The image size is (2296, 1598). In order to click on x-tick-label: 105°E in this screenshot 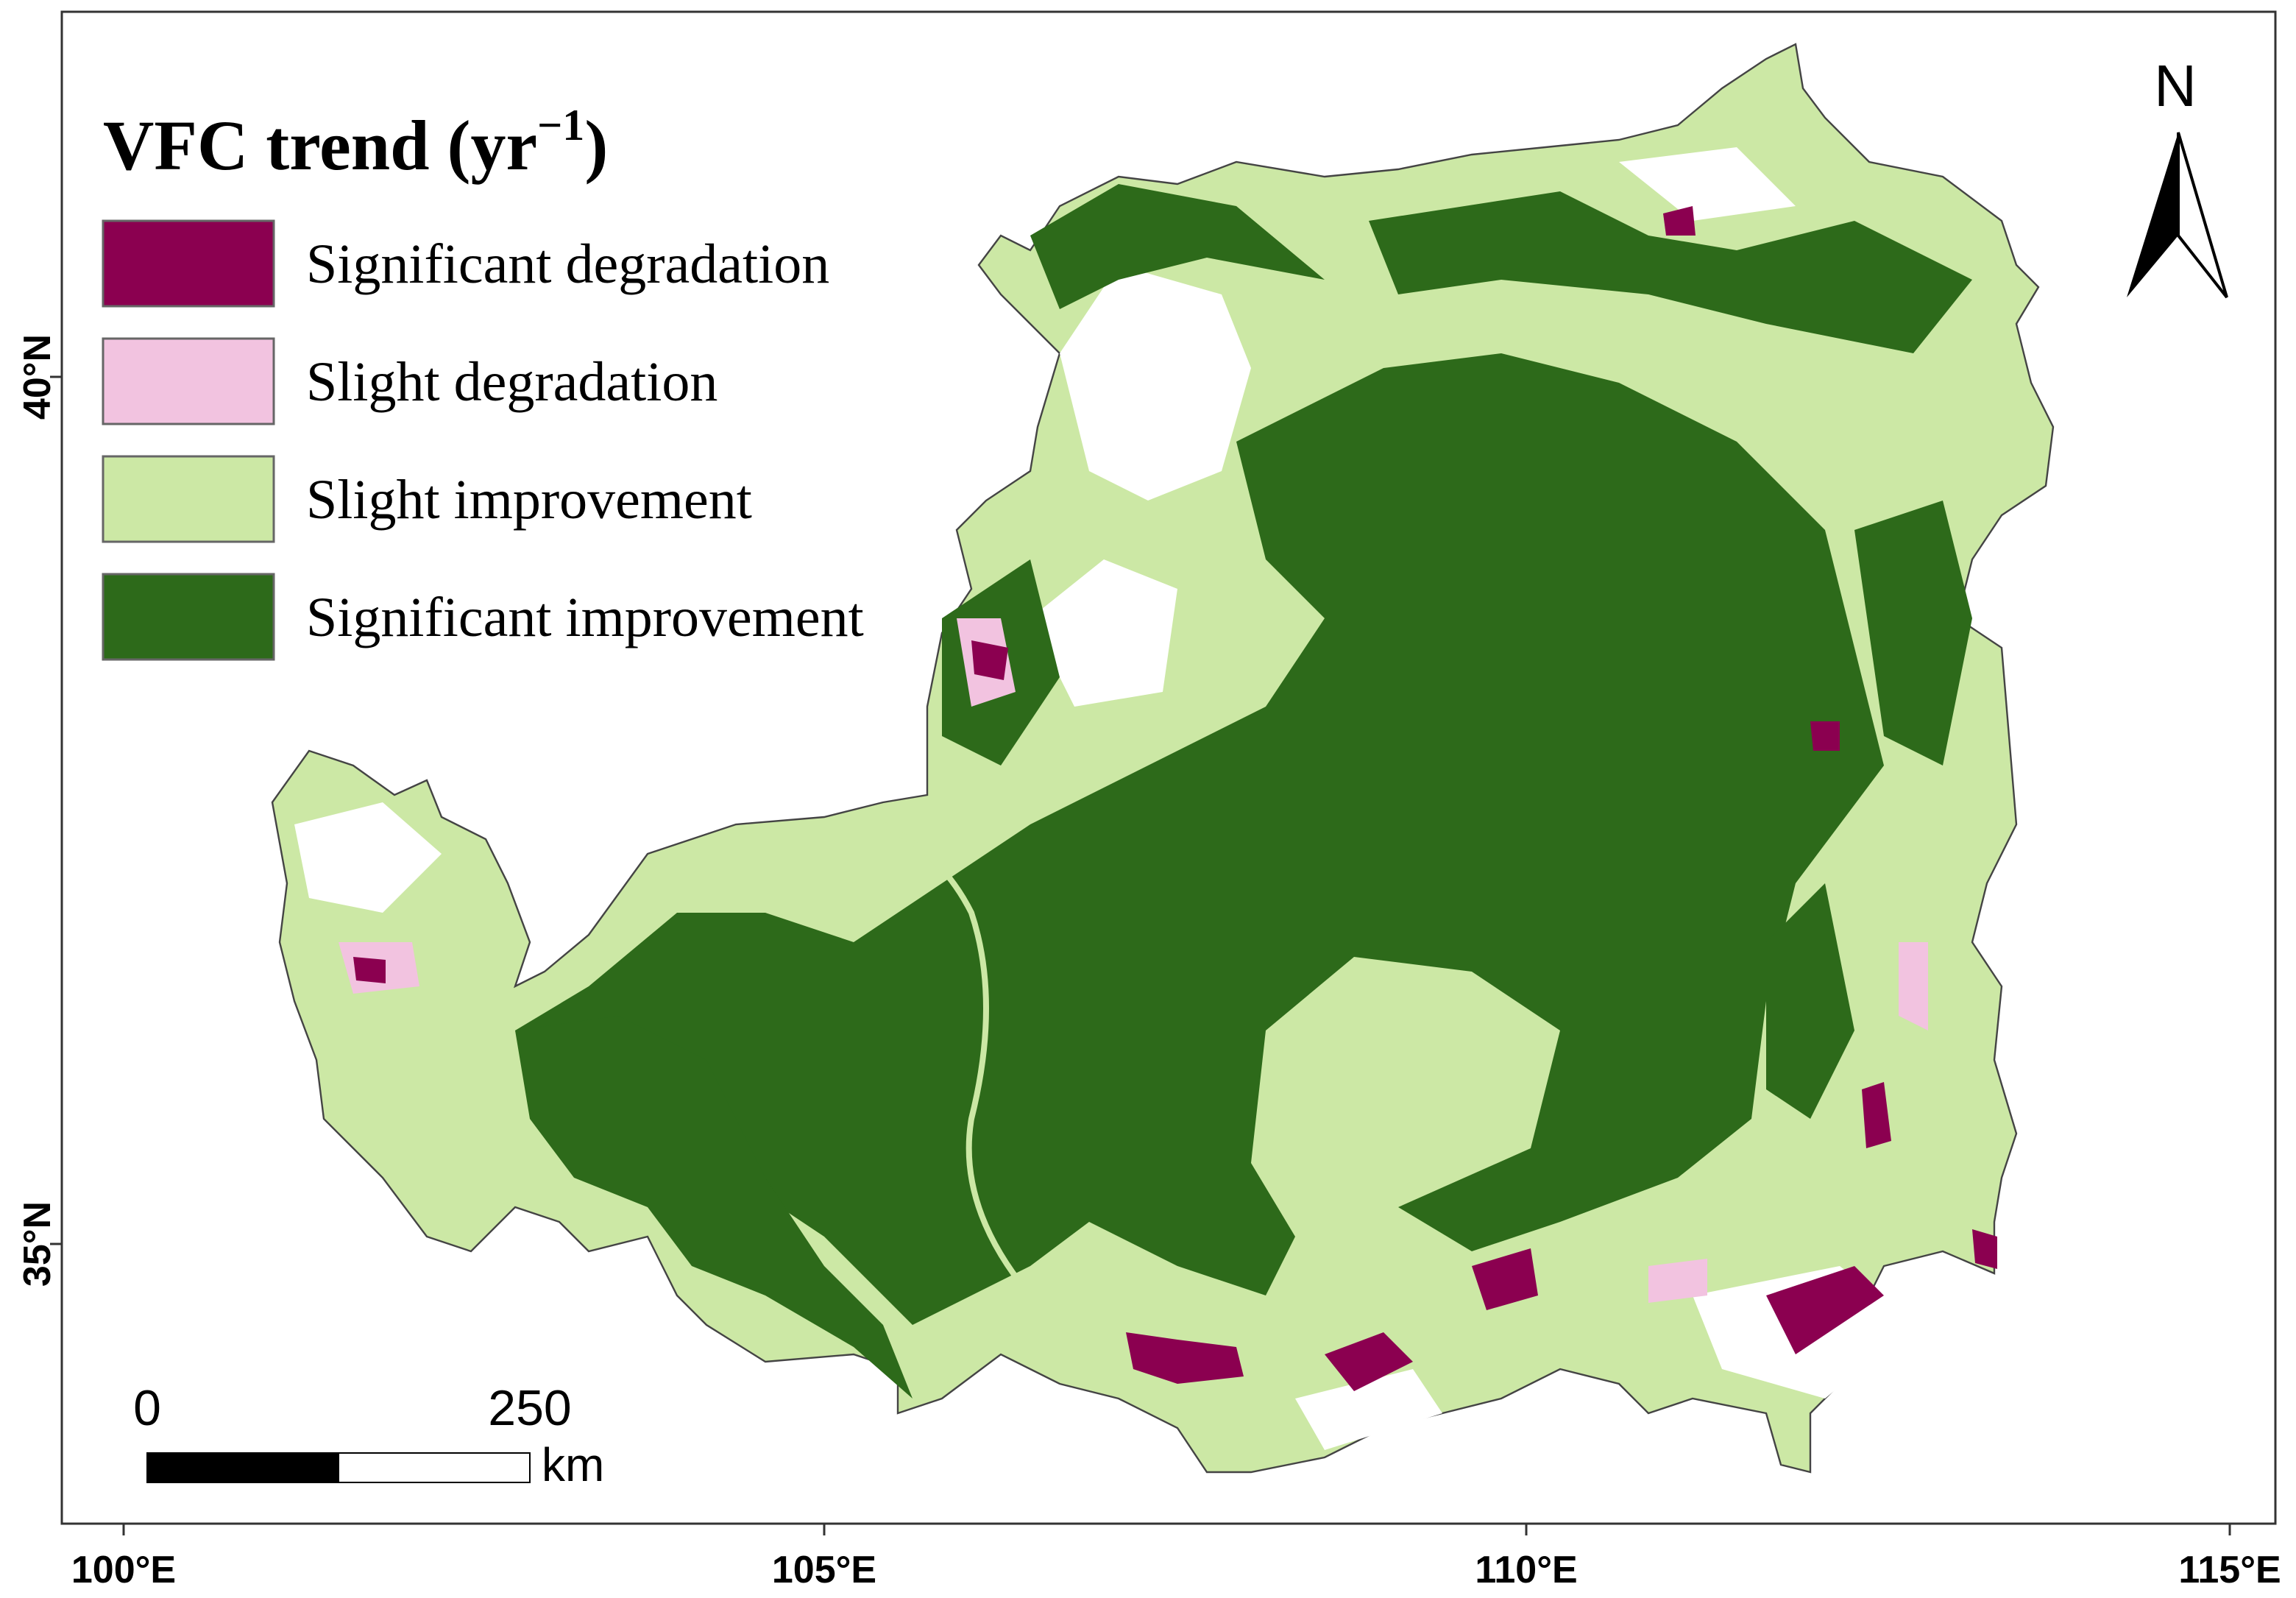, I will do `click(824, 1570)`.